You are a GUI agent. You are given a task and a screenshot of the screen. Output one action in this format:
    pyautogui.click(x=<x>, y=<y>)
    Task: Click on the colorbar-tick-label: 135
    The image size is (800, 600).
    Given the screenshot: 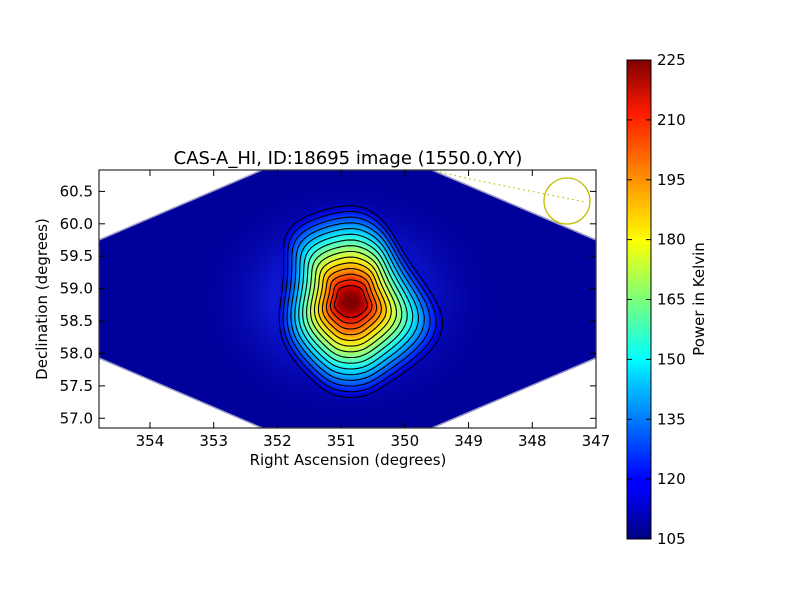 What is the action you would take?
    pyautogui.click(x=671, y=419)
    